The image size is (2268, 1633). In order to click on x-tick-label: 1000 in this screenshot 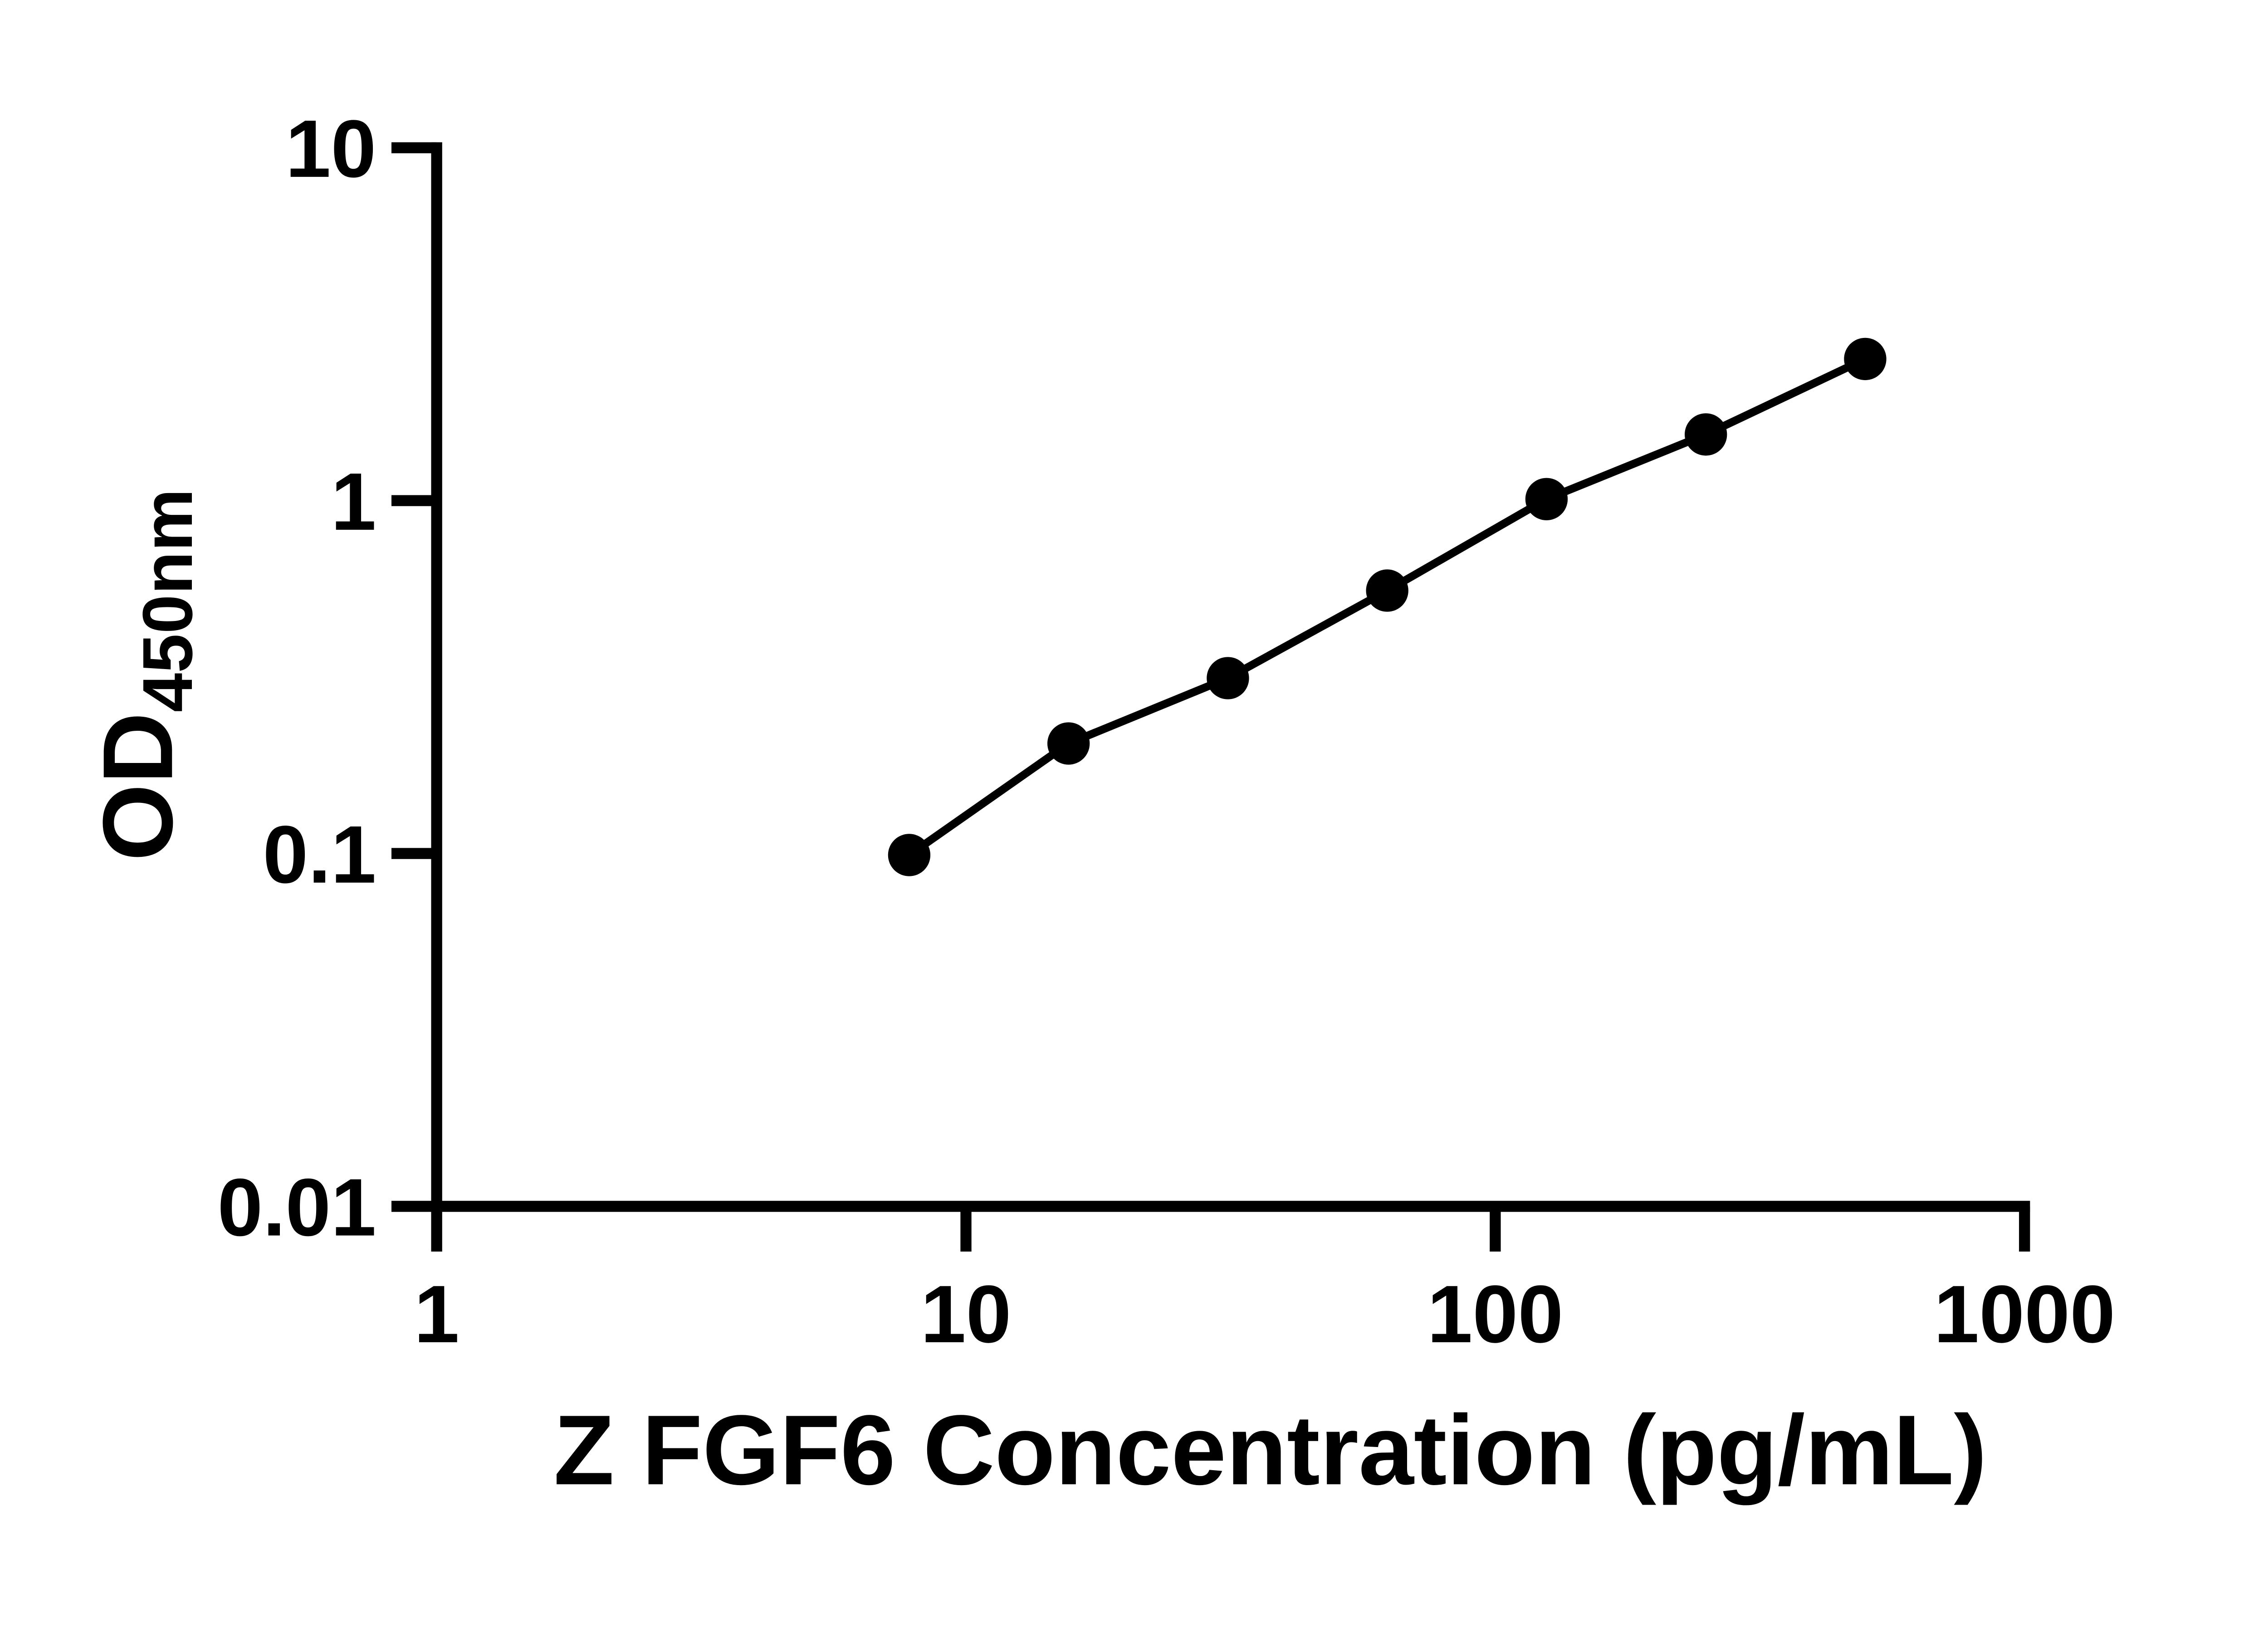, I will do `click(2025, 1314)`.